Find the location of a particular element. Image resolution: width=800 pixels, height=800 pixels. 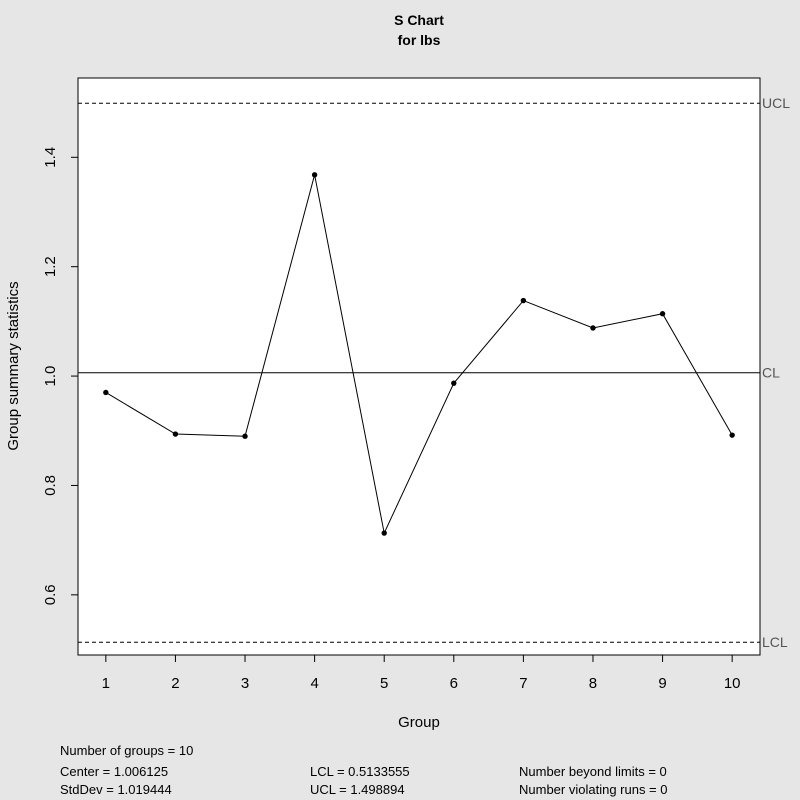

chart-title: S Chart is located at coordinates (419, 20).